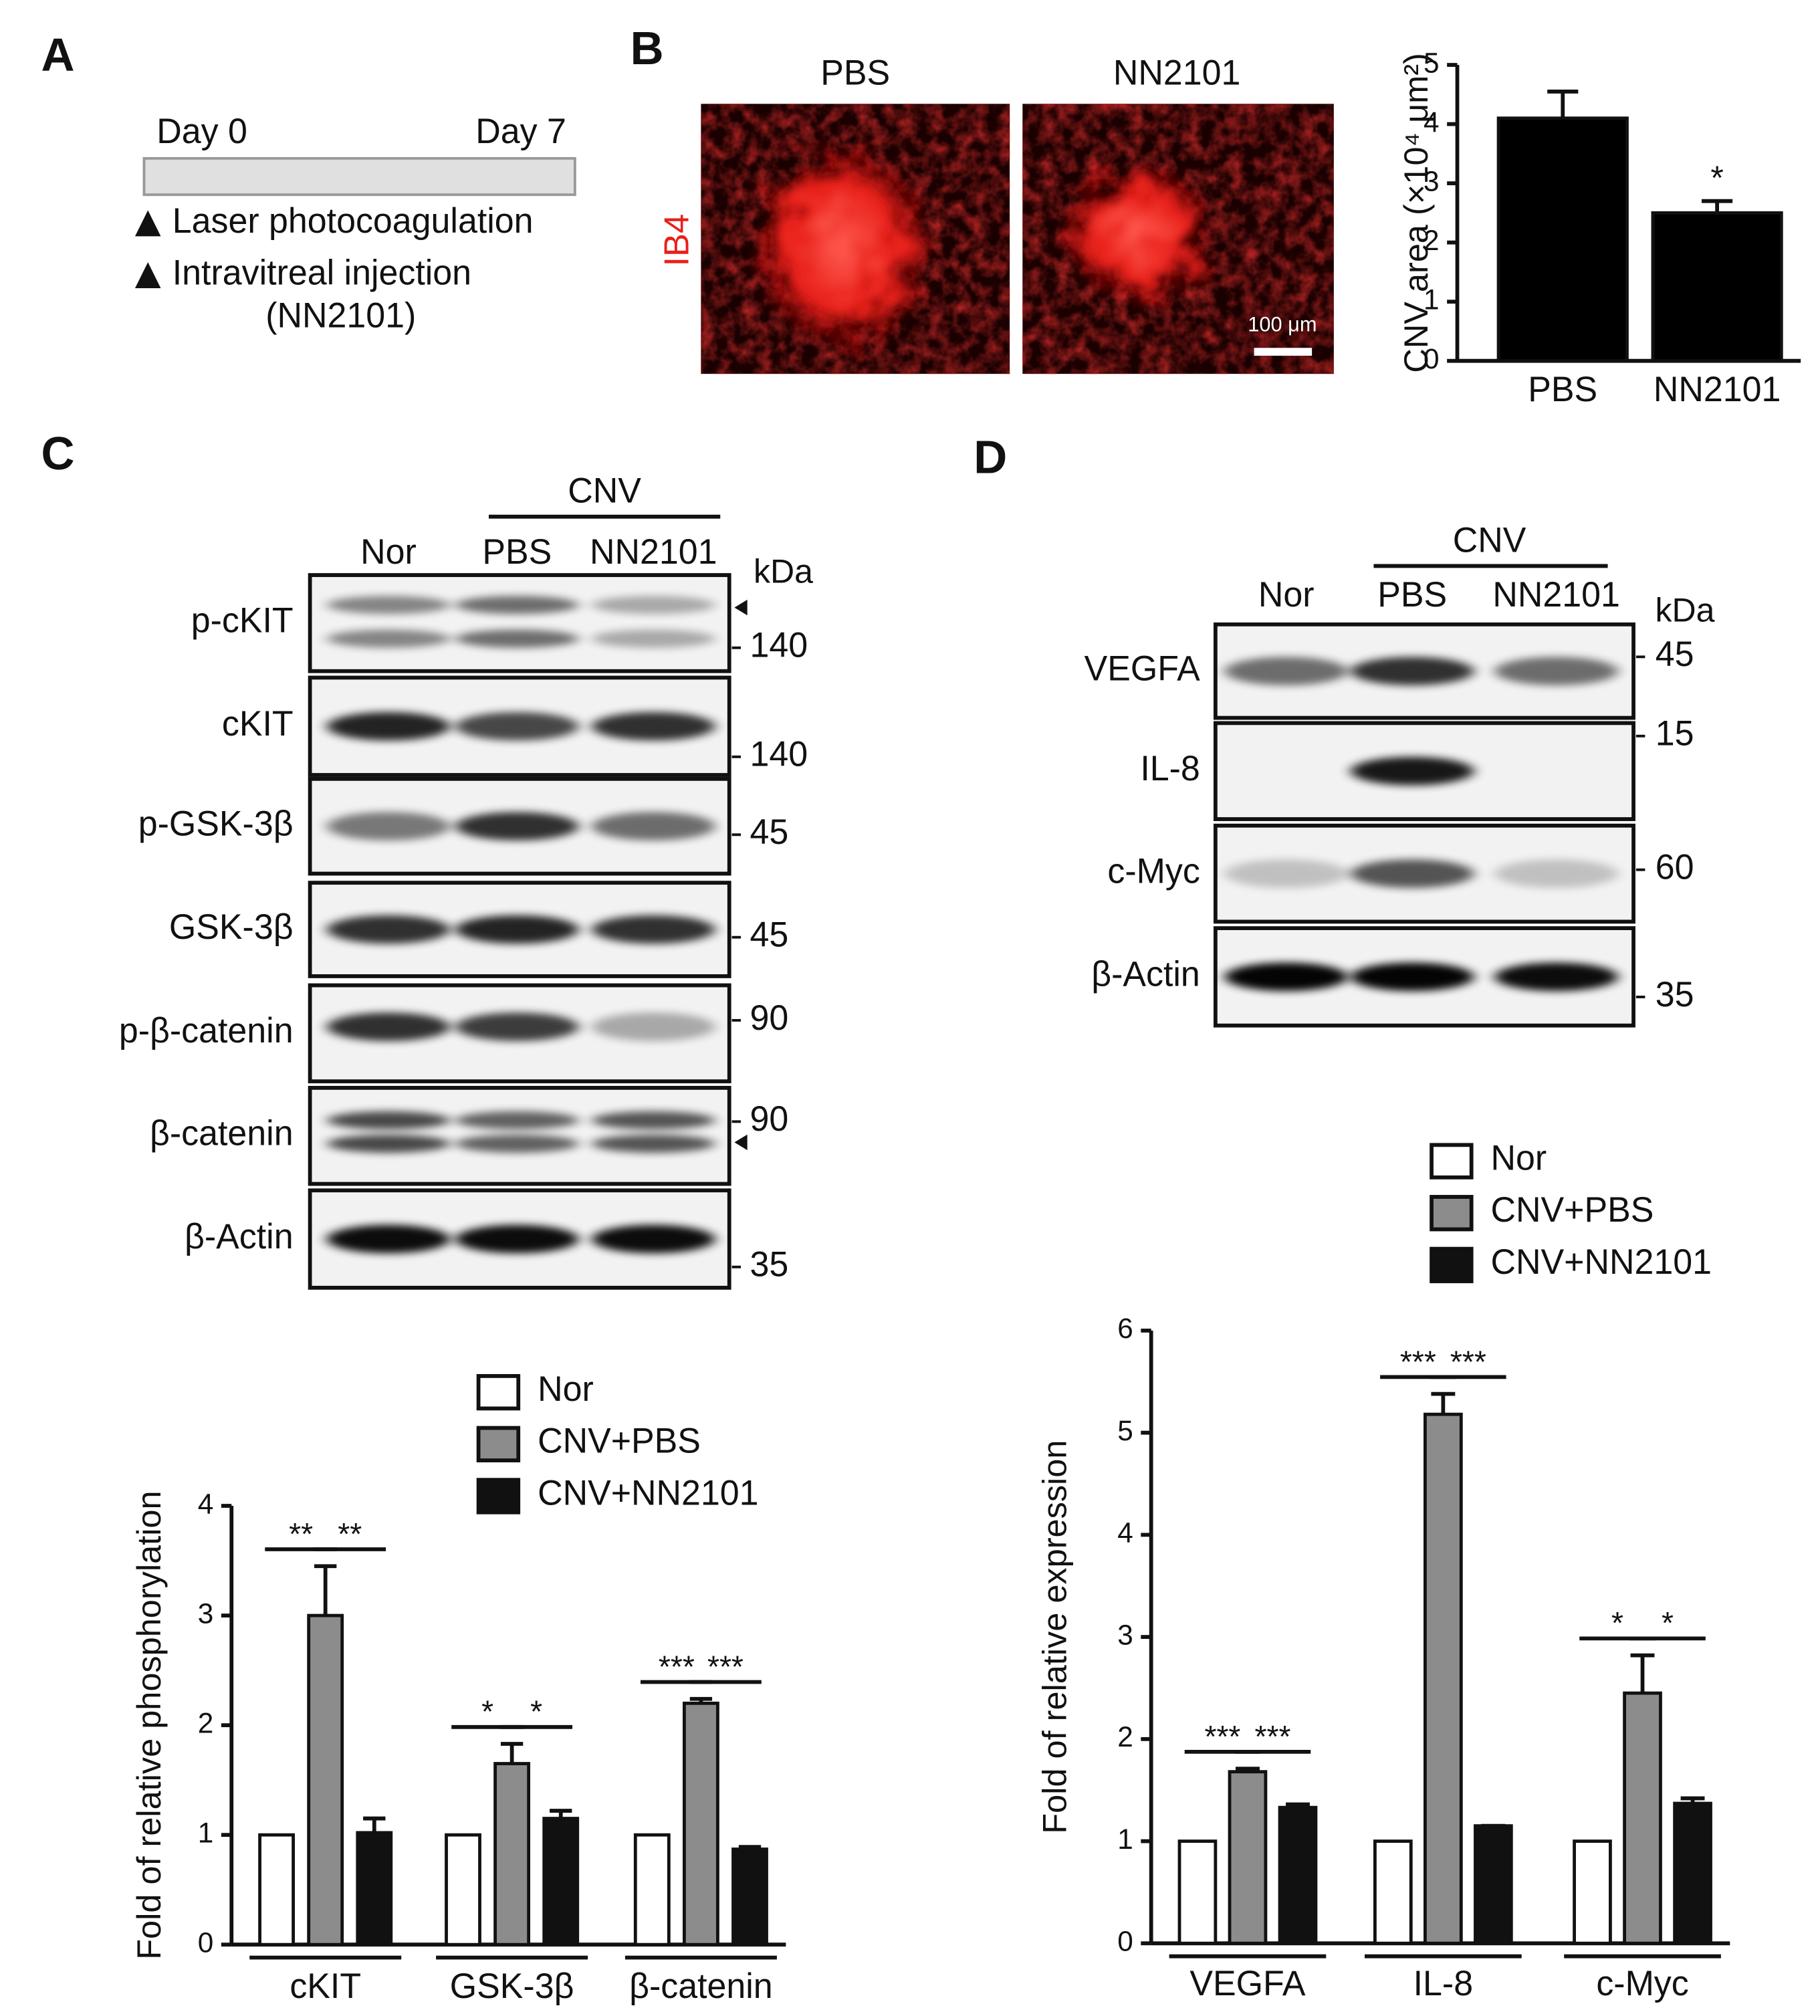  Describe the element at coordinates (783, 571) in the screenshot. I see `unit-label: kDa` at that location.